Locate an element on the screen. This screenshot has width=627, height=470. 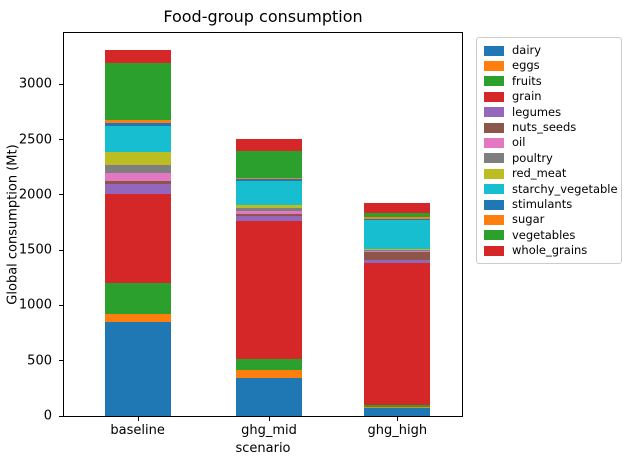
legend-item-fruits: fruits is located at coordinates (548, 81).